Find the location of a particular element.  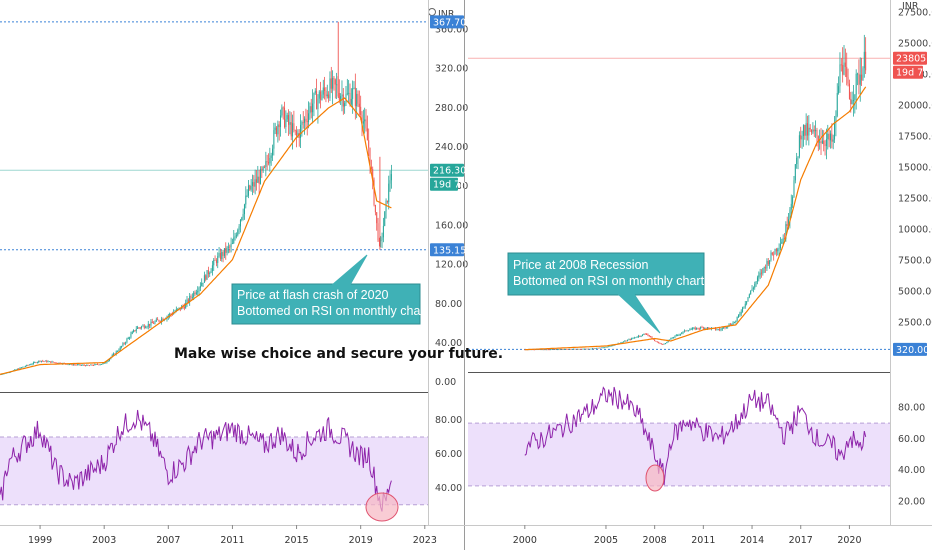

right-time-tick: 2005 is located at coordinates (606, 540).